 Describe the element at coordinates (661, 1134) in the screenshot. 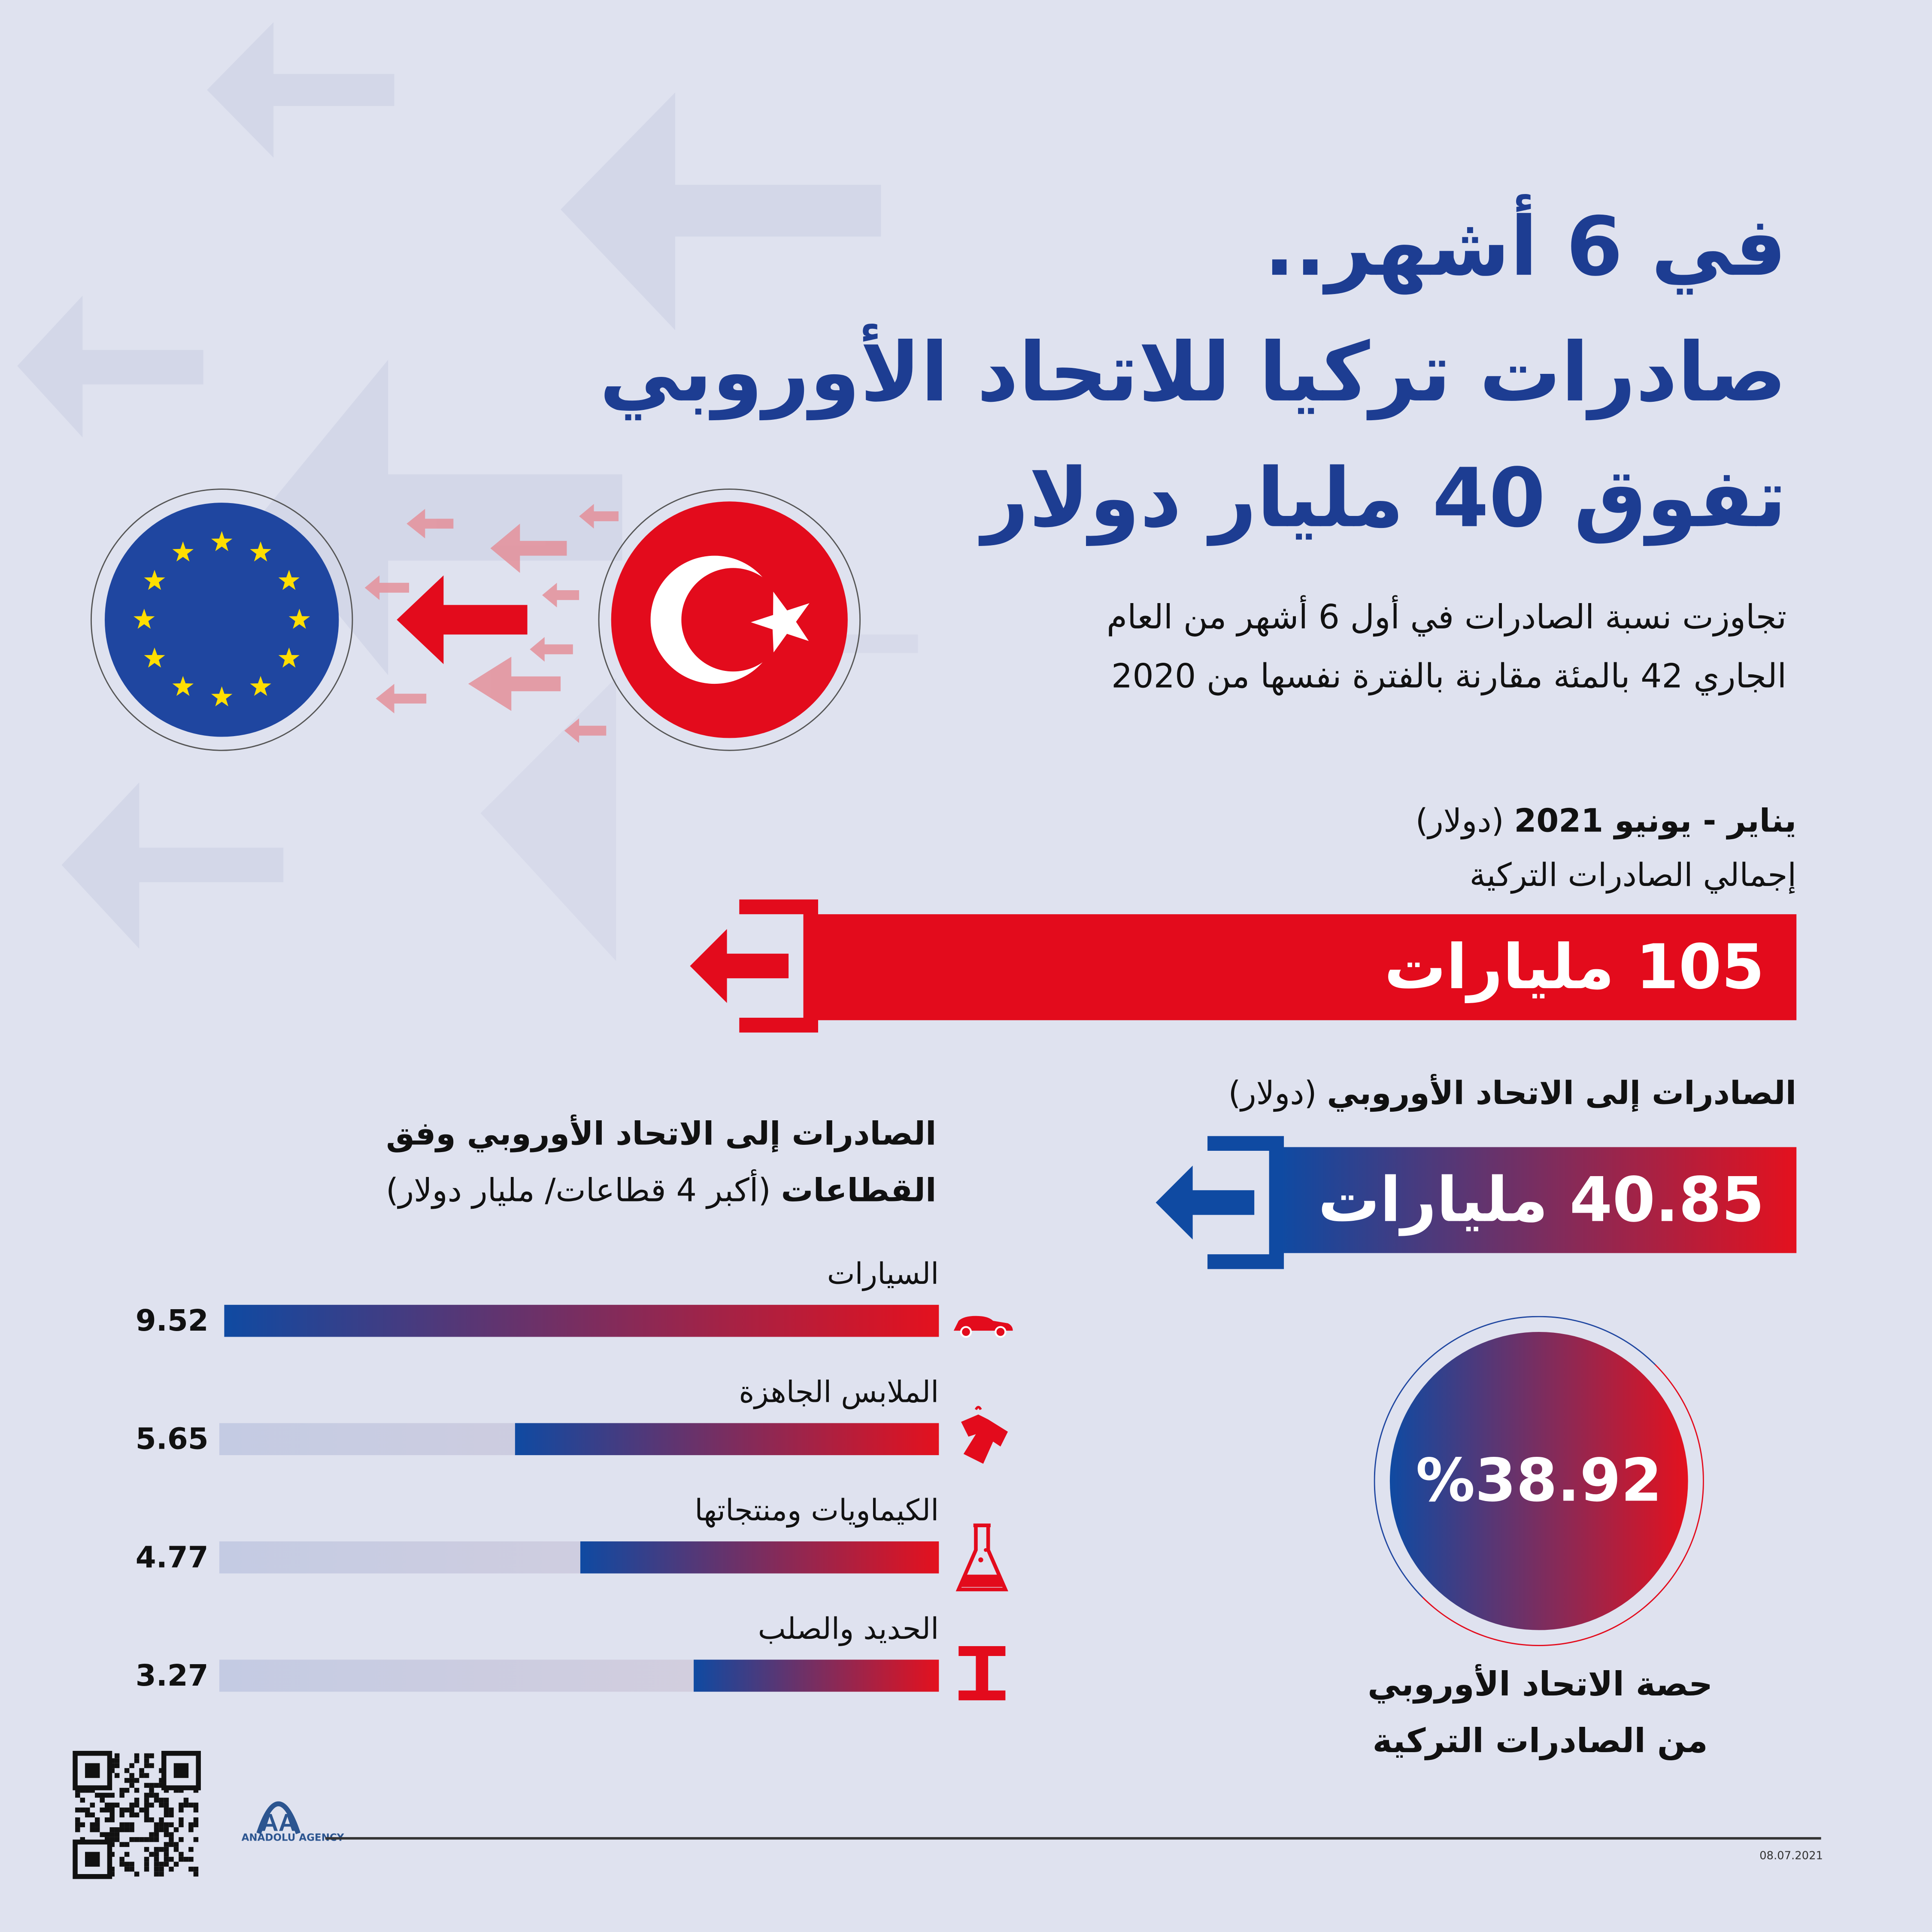

I see `chart-title-line: الصادرات إلى الاتحاد الأوروبي وفق` at that location.